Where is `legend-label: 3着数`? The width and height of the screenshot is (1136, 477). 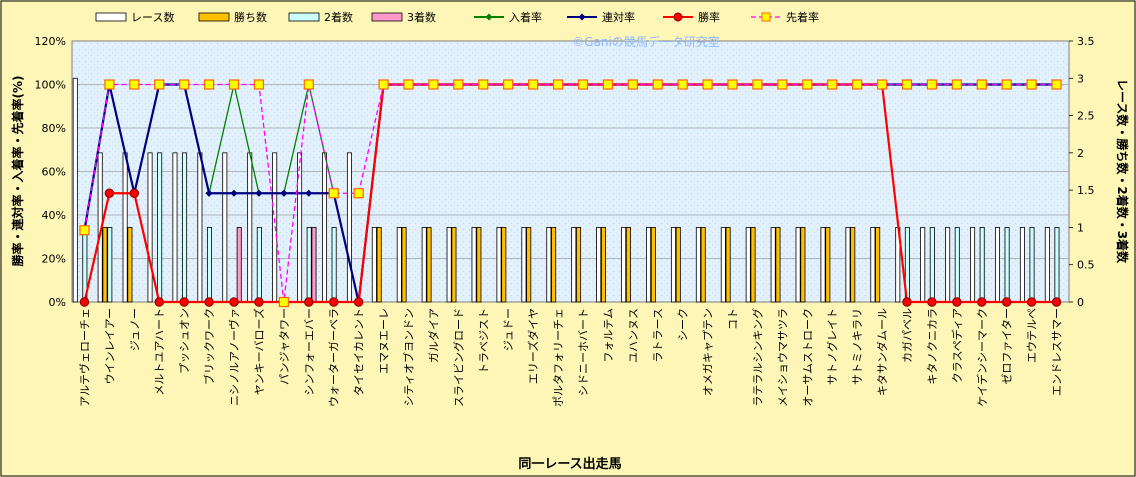
legend-label: 3着数 is located at coordinates (421, 17).